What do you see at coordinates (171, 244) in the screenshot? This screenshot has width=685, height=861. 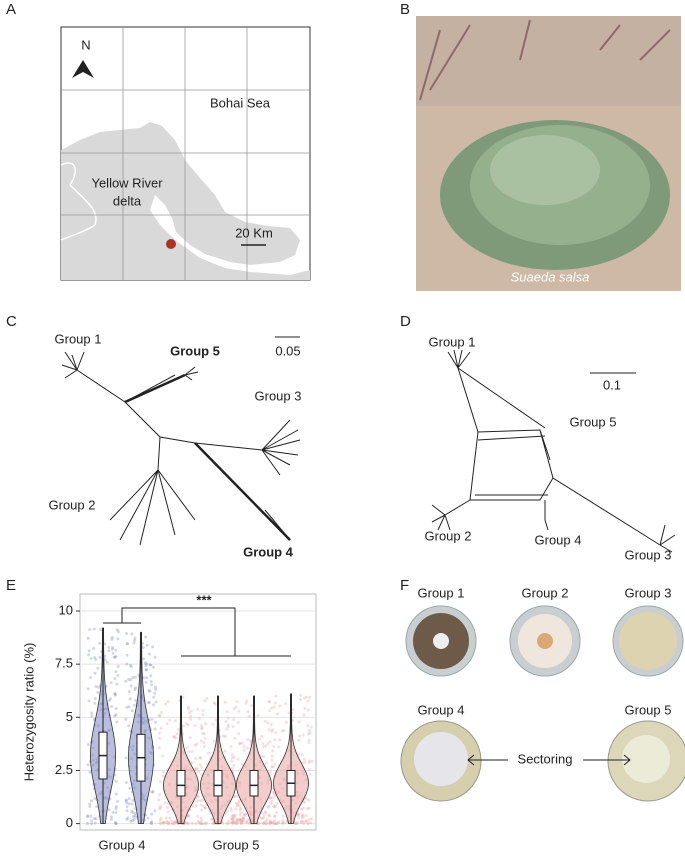 I see `site` at bounding box center [171, 244].